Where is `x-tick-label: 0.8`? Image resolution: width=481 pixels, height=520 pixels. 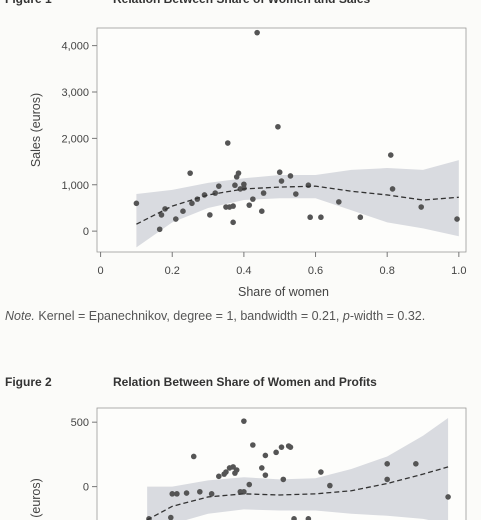
x-tick-label: 0.8 is located at coordinates (387, 271).